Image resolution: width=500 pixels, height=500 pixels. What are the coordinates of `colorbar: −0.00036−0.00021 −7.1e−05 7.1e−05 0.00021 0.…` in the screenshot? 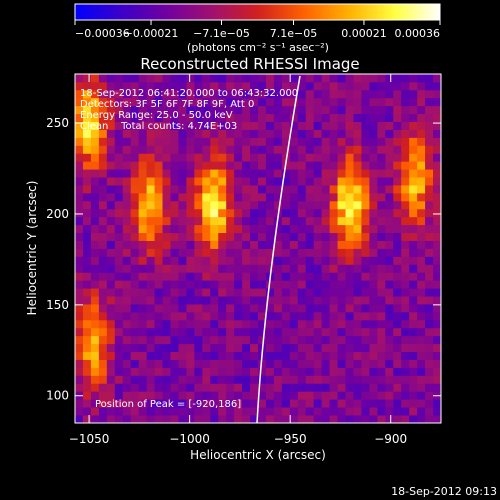 It's located at (257, 28).